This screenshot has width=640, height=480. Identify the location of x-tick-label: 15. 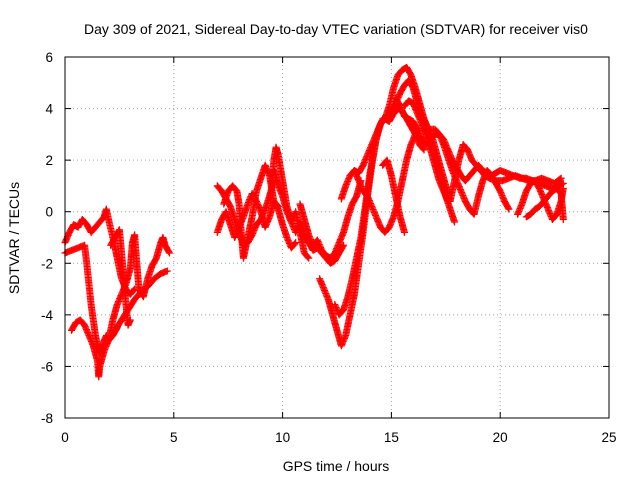
(391, 437).